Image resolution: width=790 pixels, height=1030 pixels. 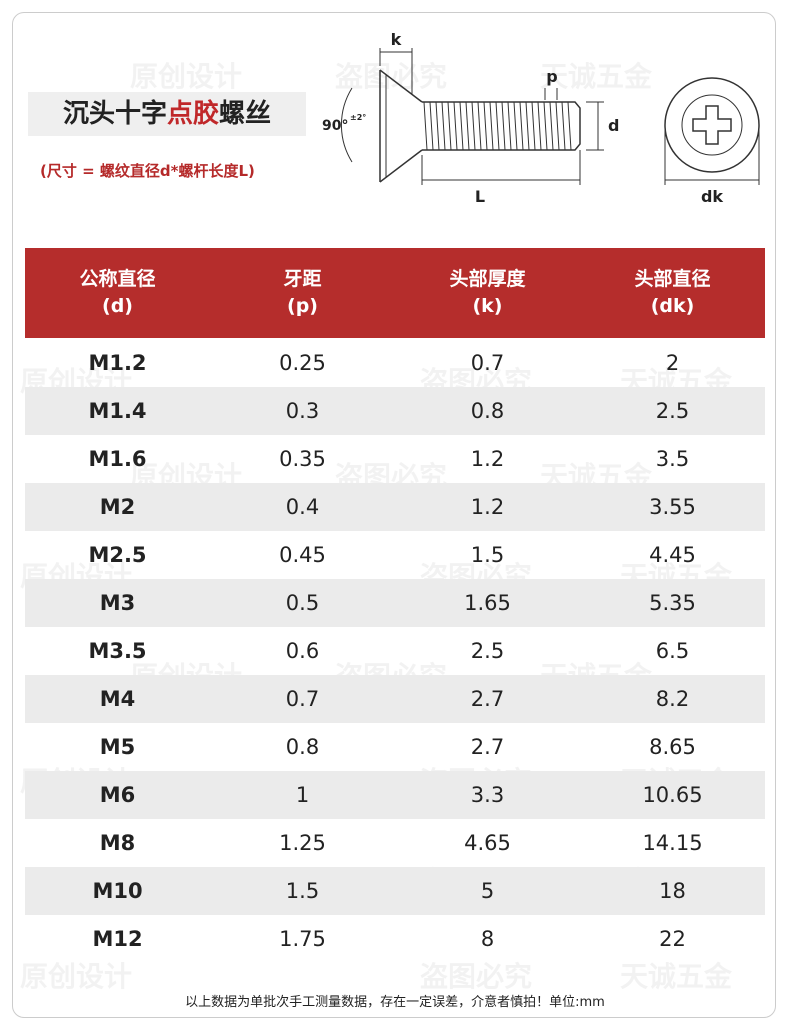 I want to click on table-cell: 0.4, so click(x=302, y=507).